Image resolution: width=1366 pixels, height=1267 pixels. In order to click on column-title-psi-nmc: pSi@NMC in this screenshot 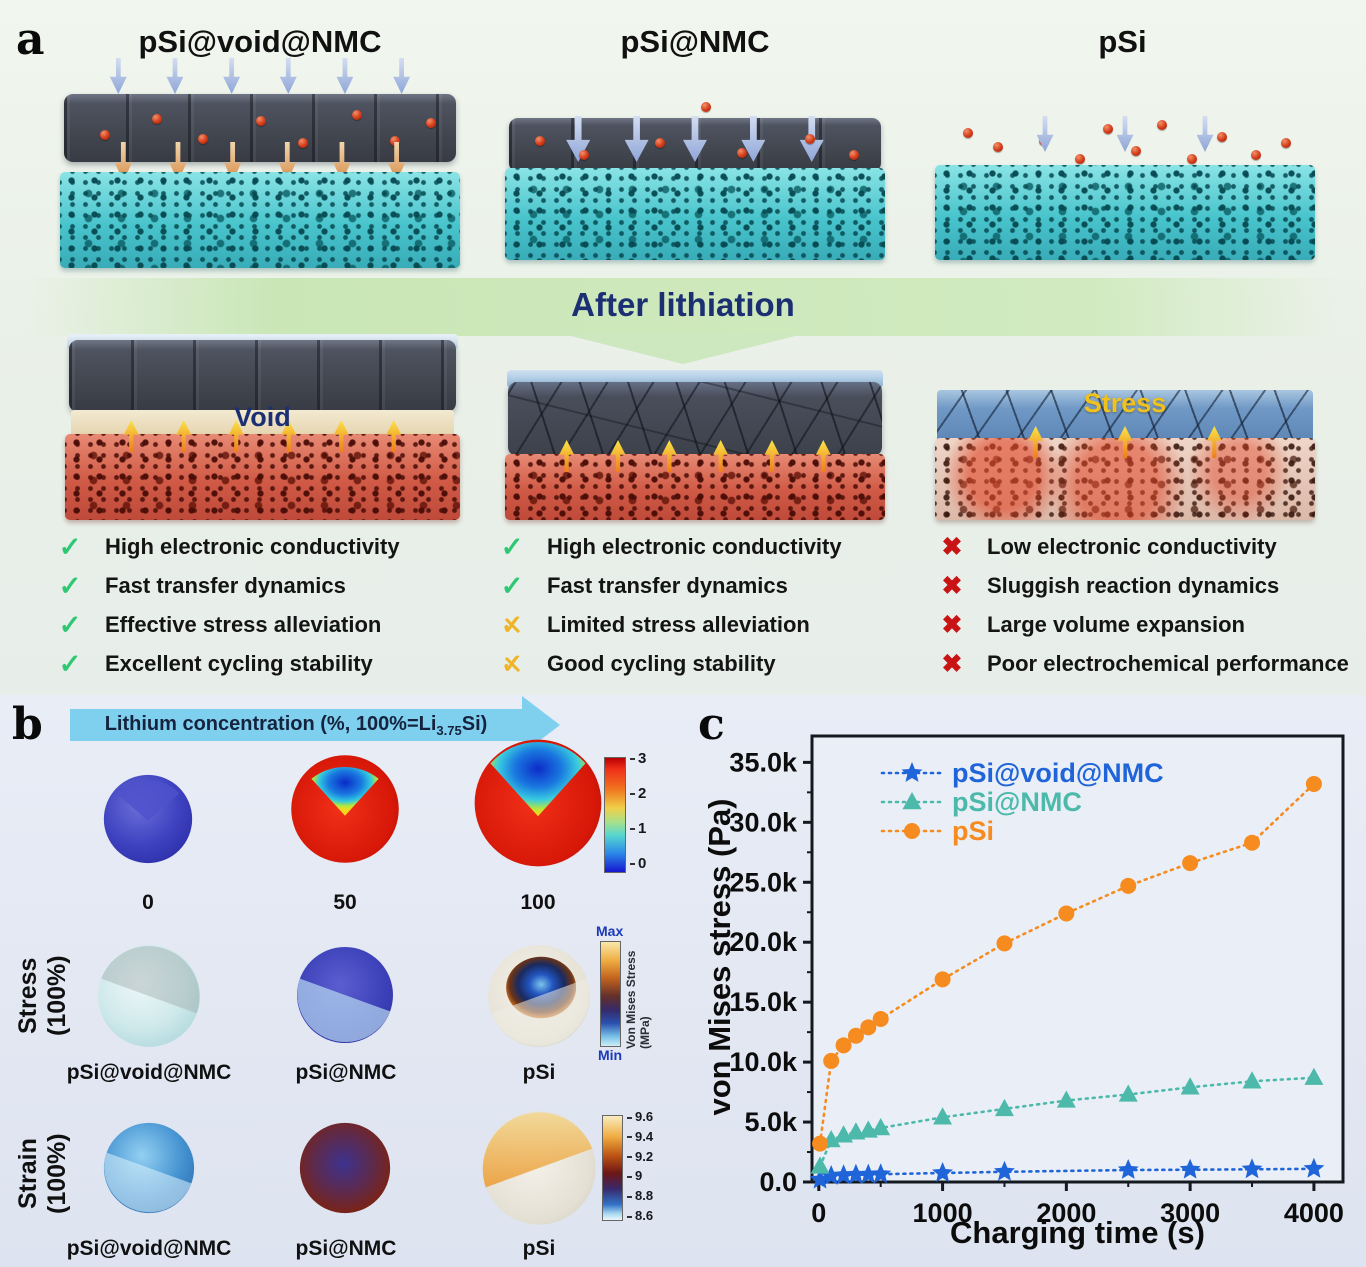, I will do `click(695, 41)`.